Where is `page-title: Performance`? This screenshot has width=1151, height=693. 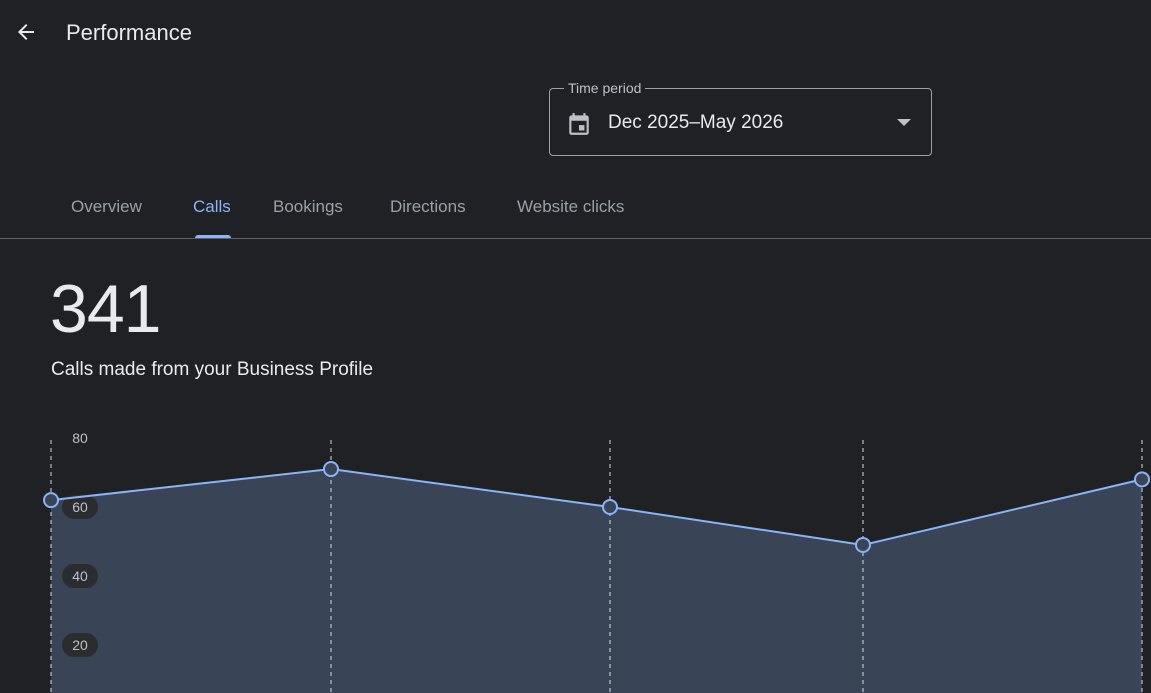 page-title: Performance is located at coordinates (129, 32).